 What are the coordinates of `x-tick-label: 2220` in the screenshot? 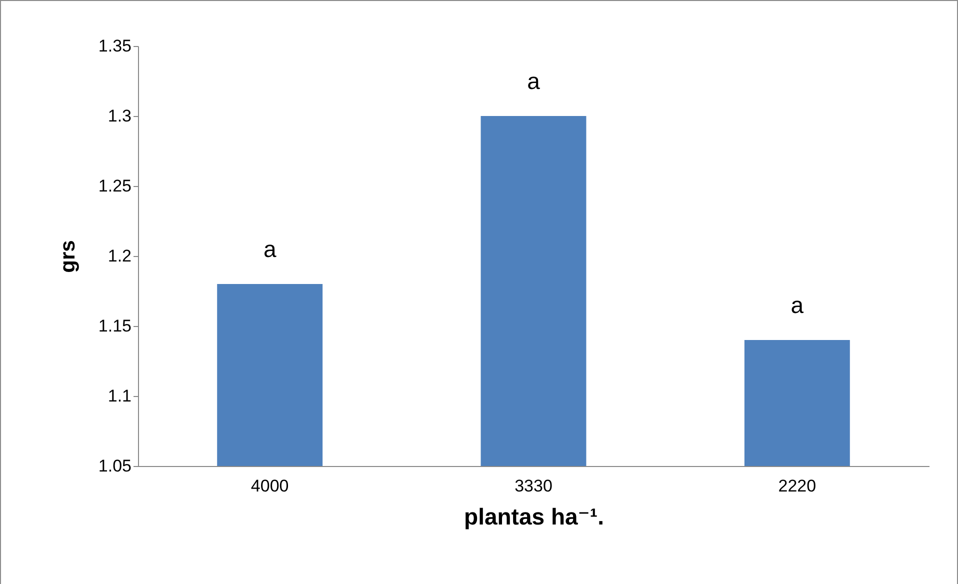 It's located at (797, 486).